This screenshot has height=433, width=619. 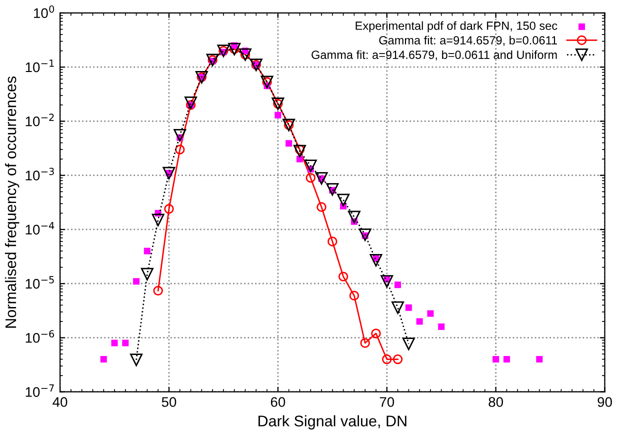 What do you see at coordinates (457, 26) in the screenshot?
I see `legend-label: Experimental pdf of dark FPN, 150 sec` at bounding box center [457, 26].